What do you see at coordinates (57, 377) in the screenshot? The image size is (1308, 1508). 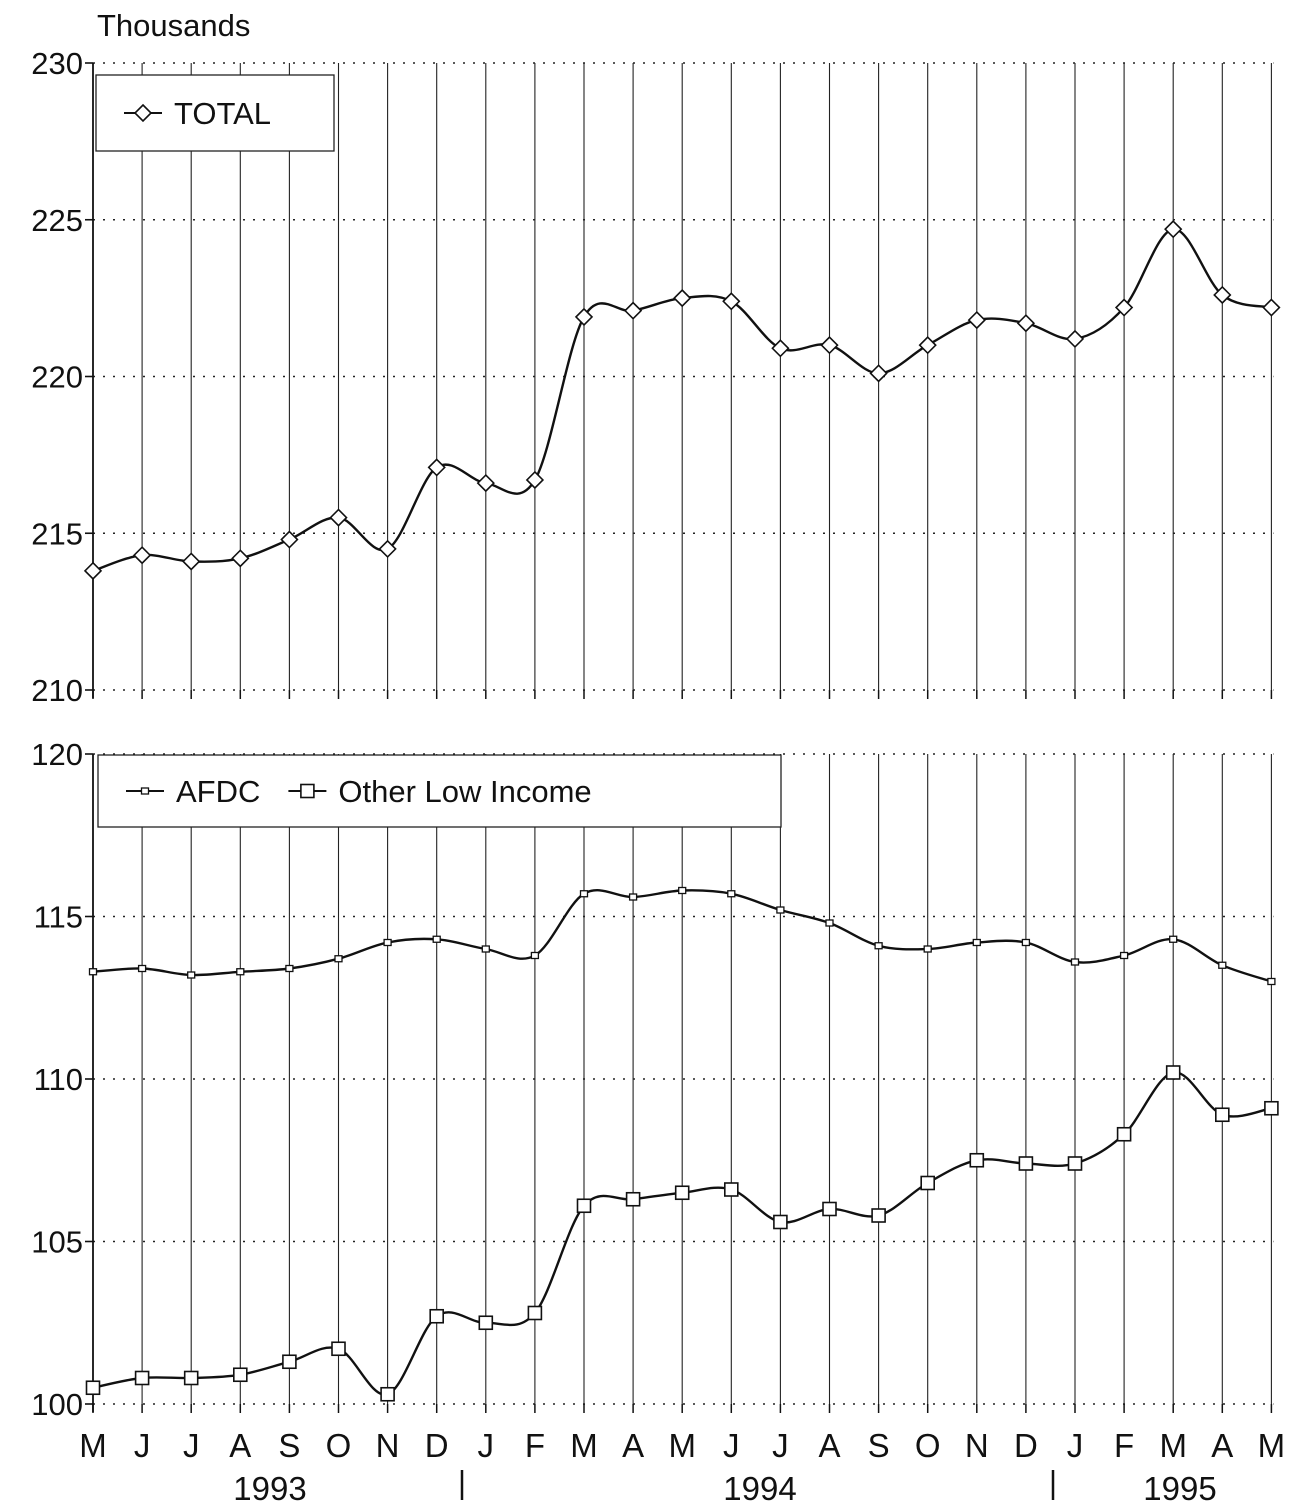 I see `y-tick-label: 220` at bounding box center [57, 377].